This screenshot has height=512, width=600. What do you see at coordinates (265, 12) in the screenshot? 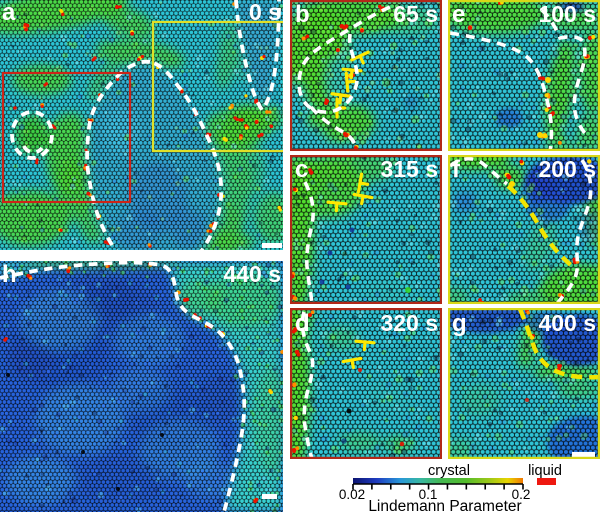
I see `svg-text: 0 s` at bounding box center [265, 12].